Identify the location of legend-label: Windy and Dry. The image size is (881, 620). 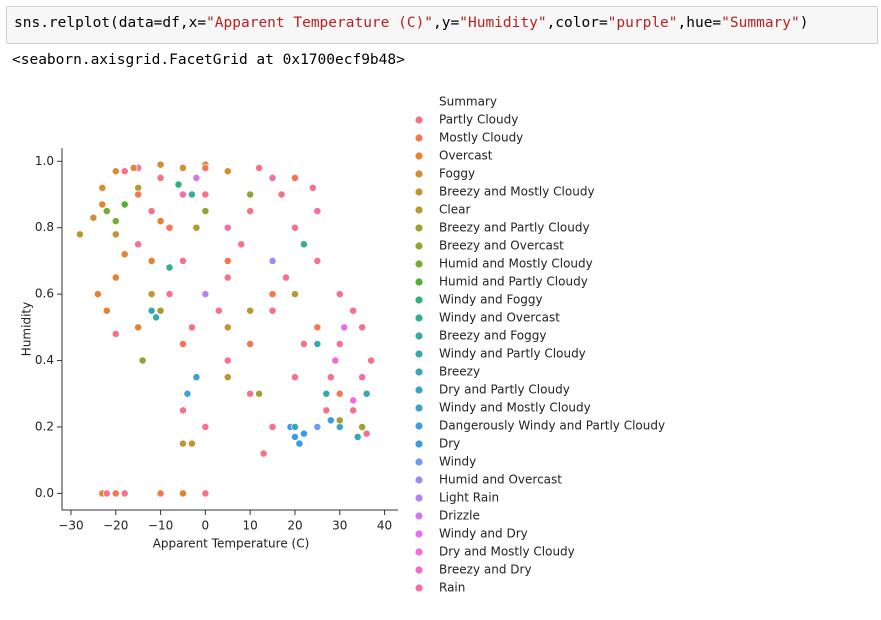
(483, 534).